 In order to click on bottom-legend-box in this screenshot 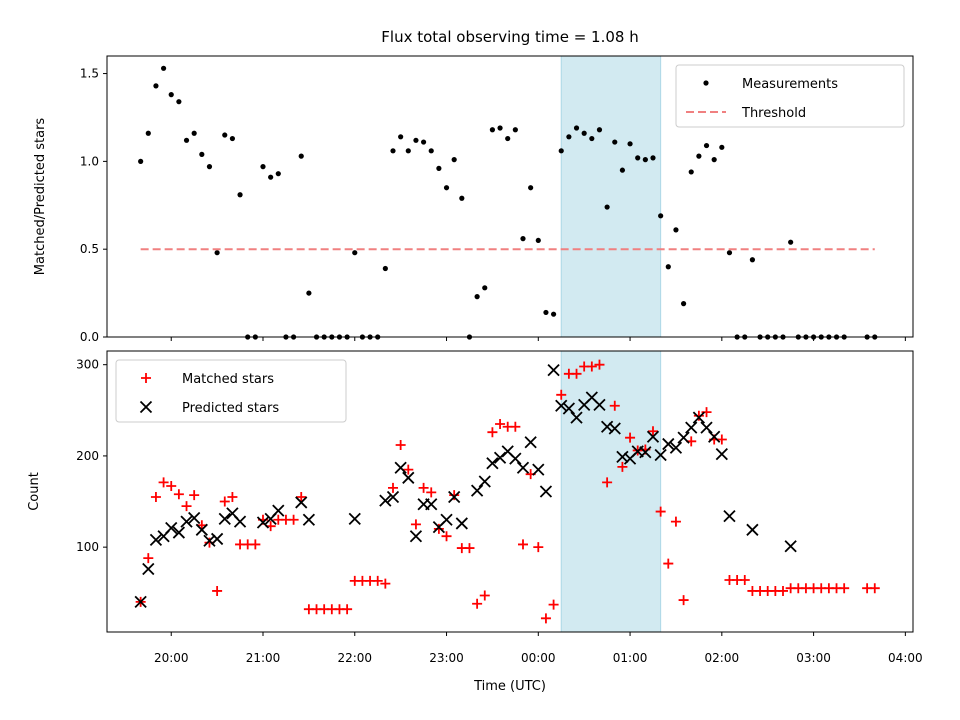, I will do `click(231, 391)`.